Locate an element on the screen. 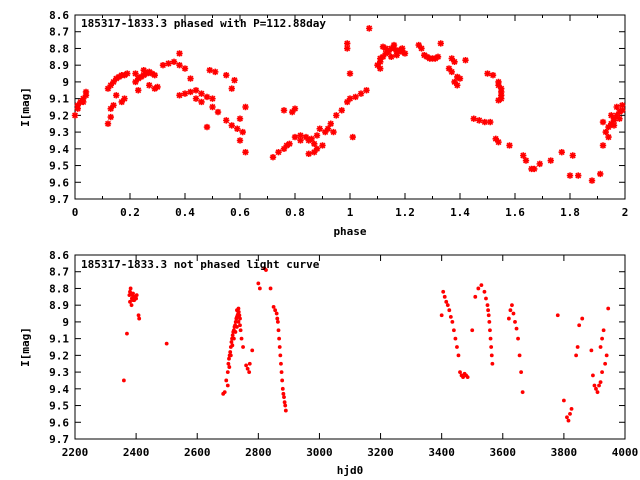 The height and width of the screenshot is (480, 640). x-axis-label: phase is located at coordinates (349, 231).